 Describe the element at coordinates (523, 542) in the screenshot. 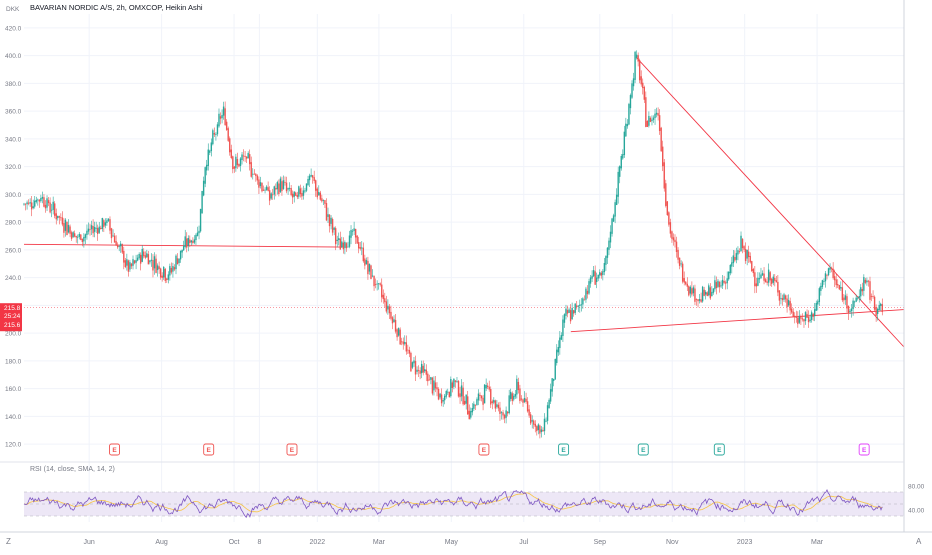

I see `x-tick-label: Jul` at that location.